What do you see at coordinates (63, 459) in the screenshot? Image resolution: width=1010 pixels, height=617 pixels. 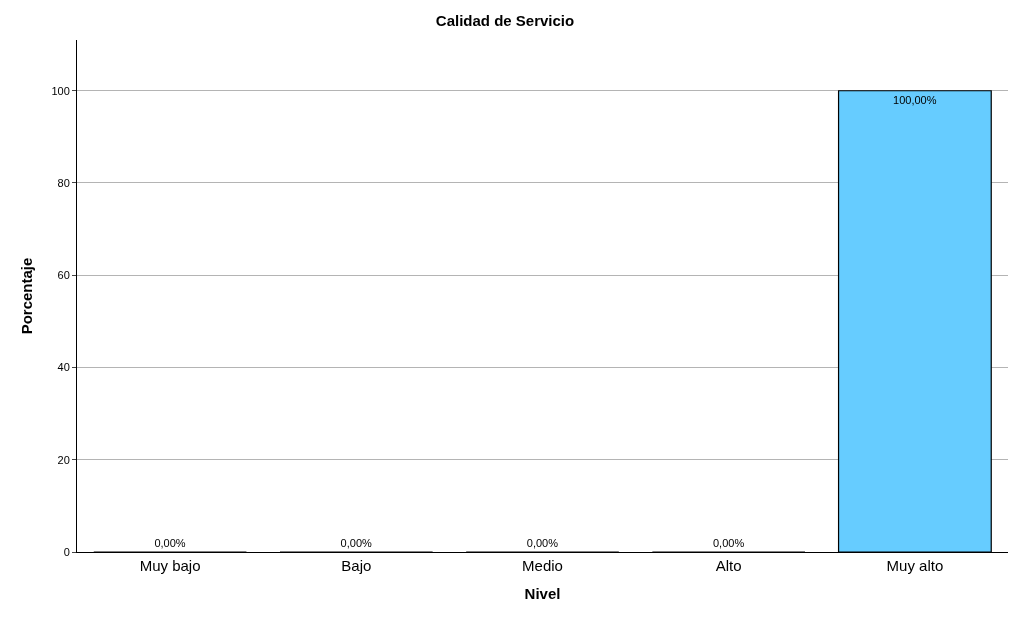 I see `y-tick-label: 20` at bounding box center [63, 459].